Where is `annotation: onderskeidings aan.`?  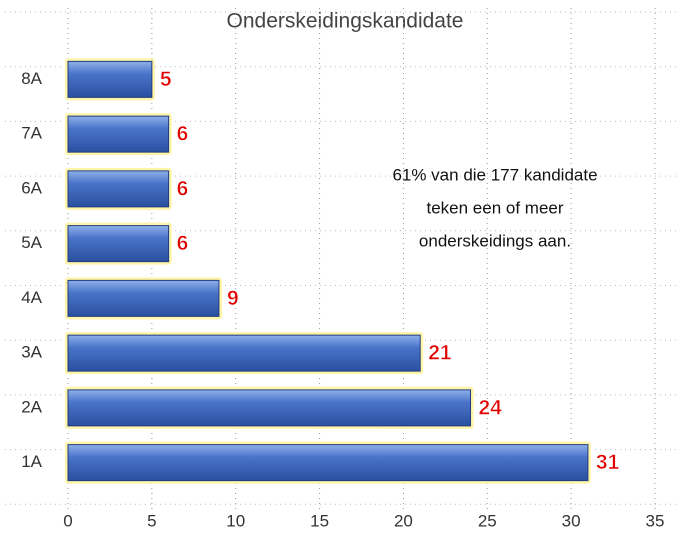
annotation: onderskeidings aan. is located at coordinates (495, 240).